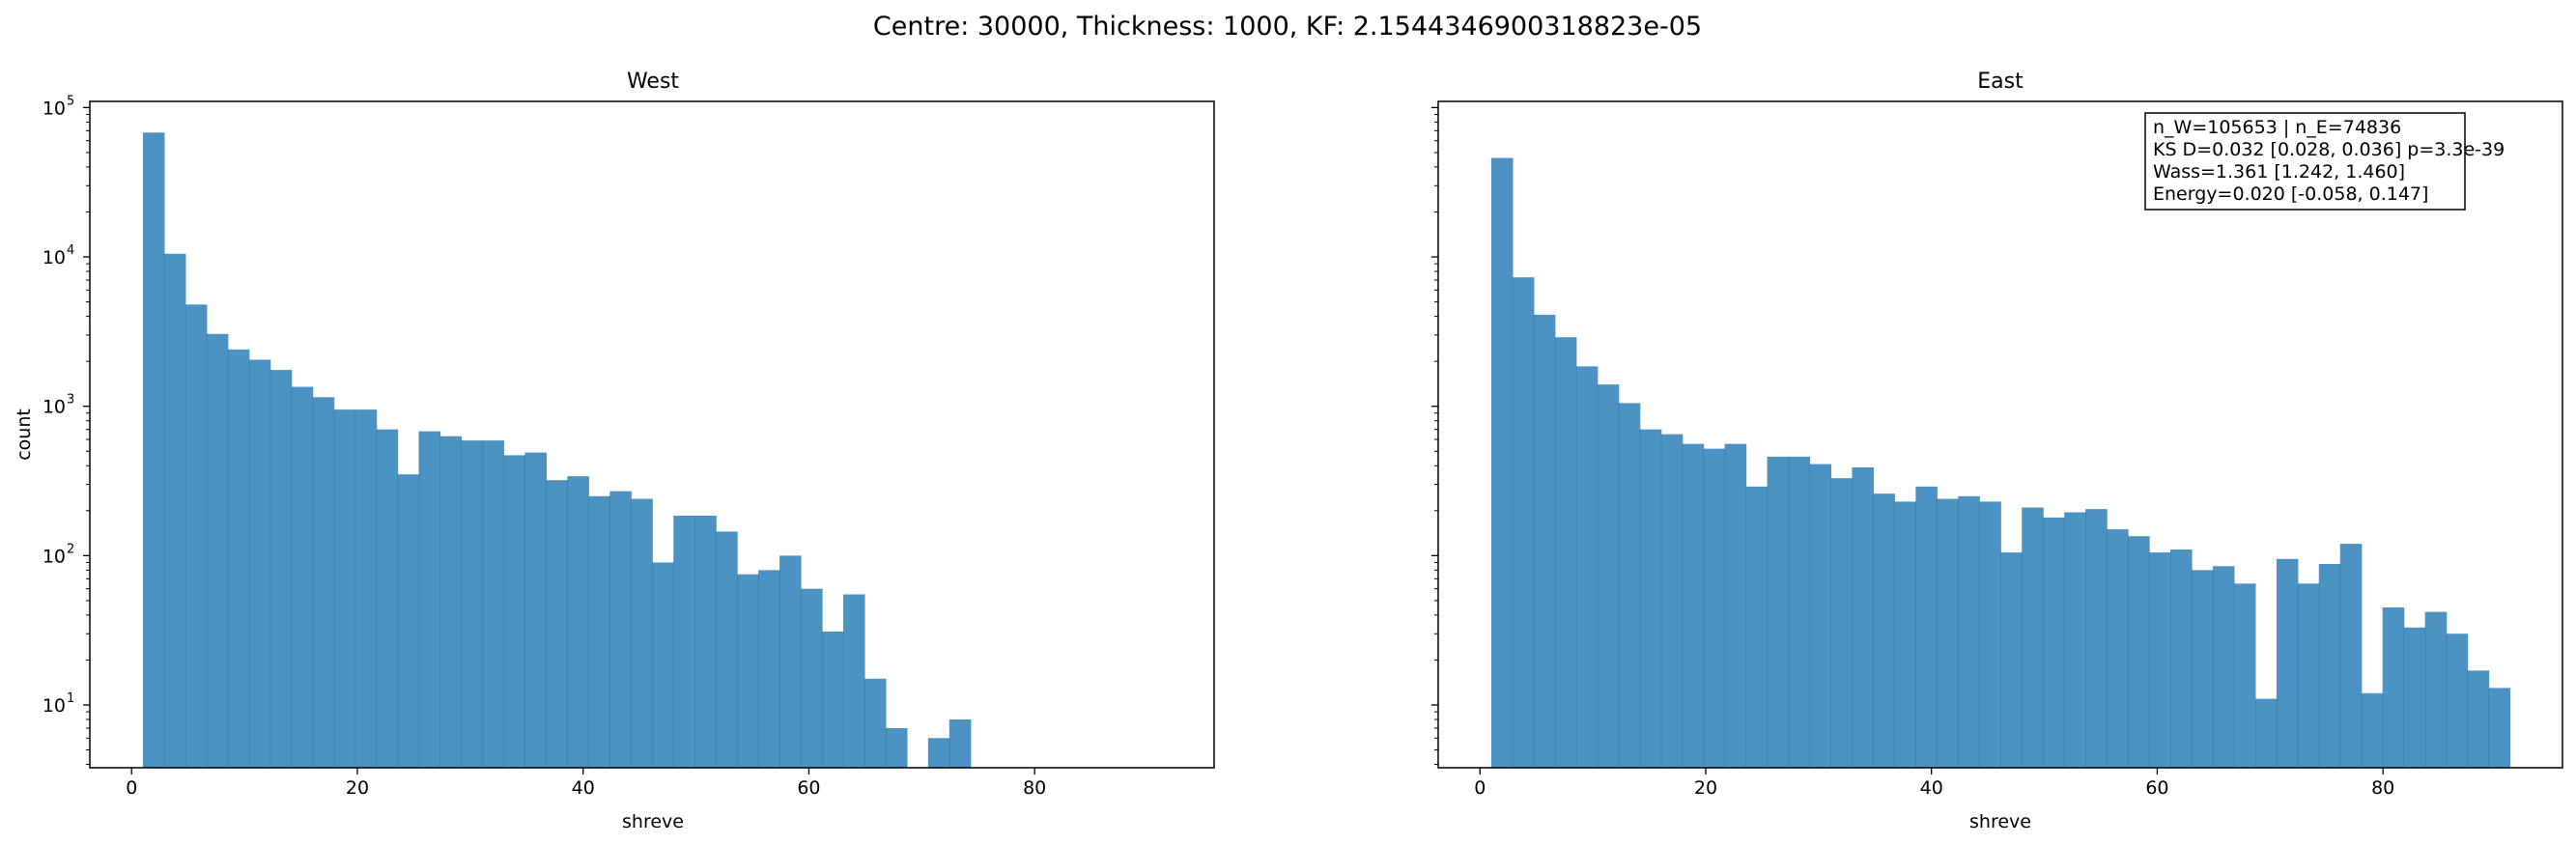 The image size is (2576, 845). What do you see at coordinates (653, 821) in the screenshot?
I see `west-x-axis-label: shreve` at bounding box center [653, 821].